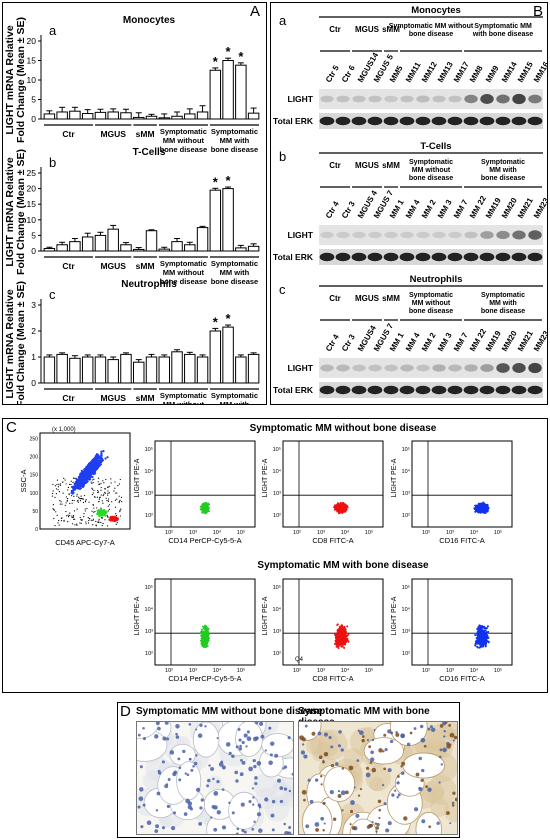 The width and height of the screenshot is (550, 840). I want to click on flow-x-tick: 10³, so click(321, 671).